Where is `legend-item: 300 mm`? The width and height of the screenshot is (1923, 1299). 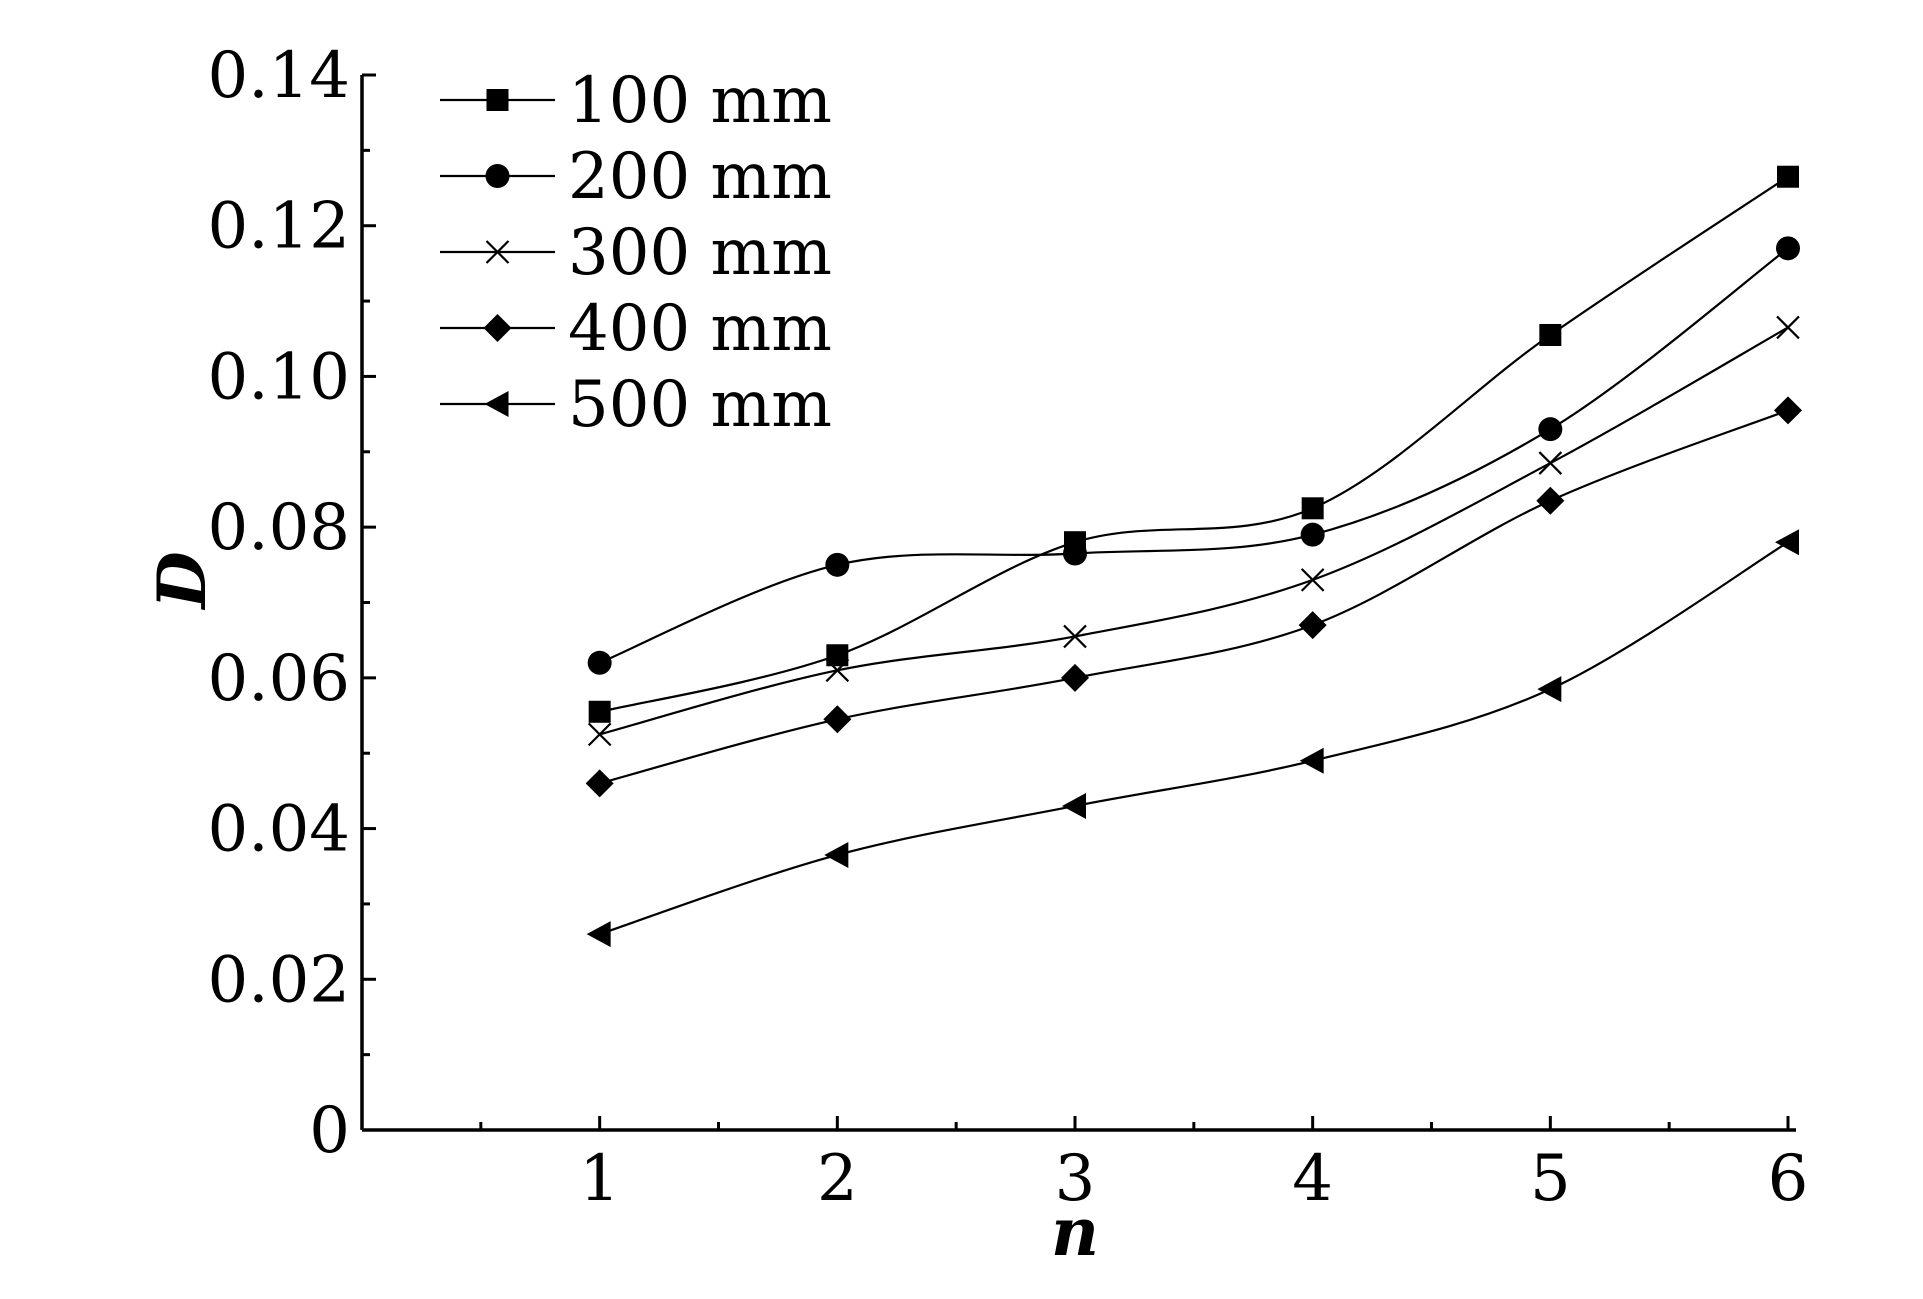 legend-item: 300 mm is located at coordinates (636, 253).